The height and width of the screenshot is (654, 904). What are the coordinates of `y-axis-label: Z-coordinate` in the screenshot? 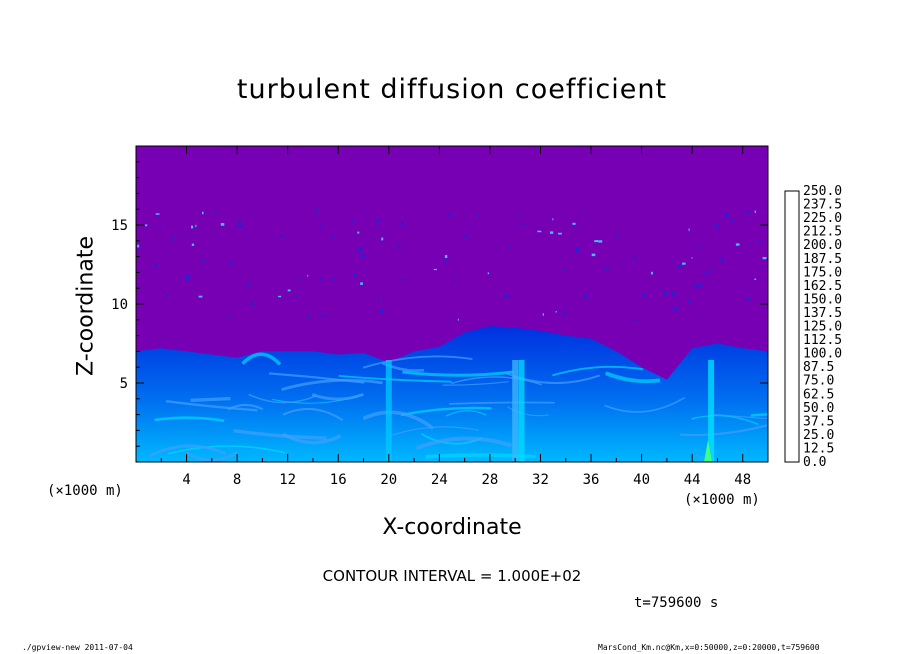 It's located at (86, 306).